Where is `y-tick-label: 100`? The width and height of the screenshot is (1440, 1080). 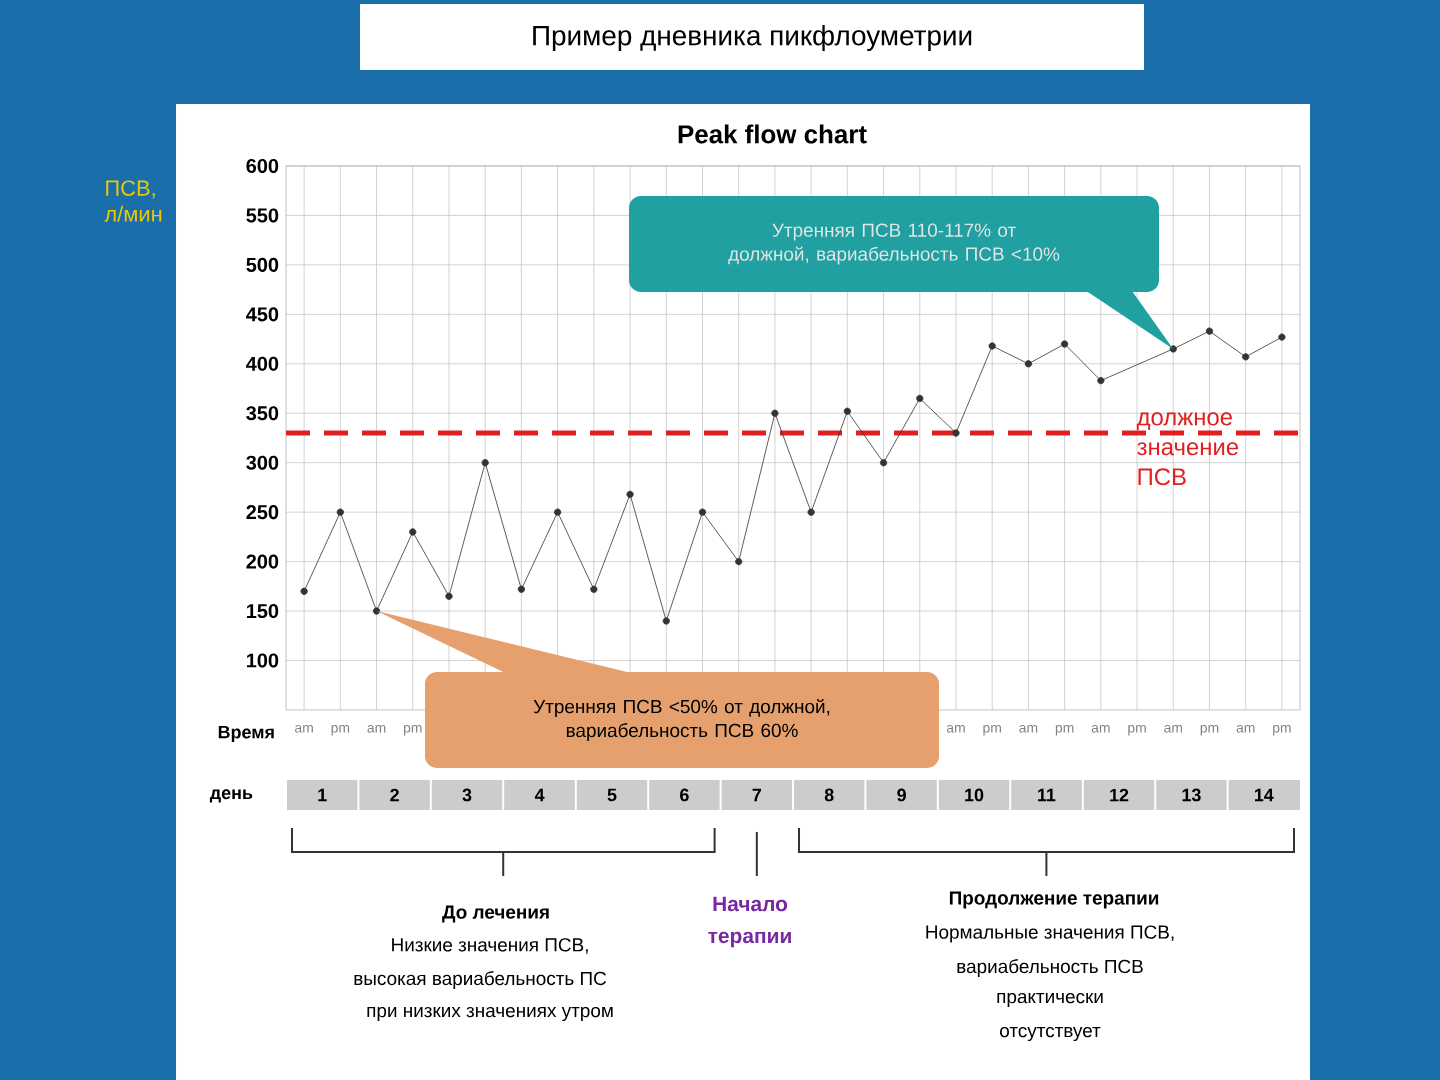 y-tick-label: 100 is located at coordinates (262, 660).